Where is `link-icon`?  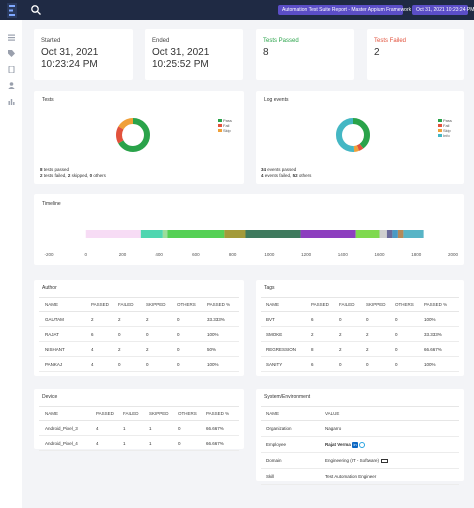 link-icon is located at coordinates (362, 444).